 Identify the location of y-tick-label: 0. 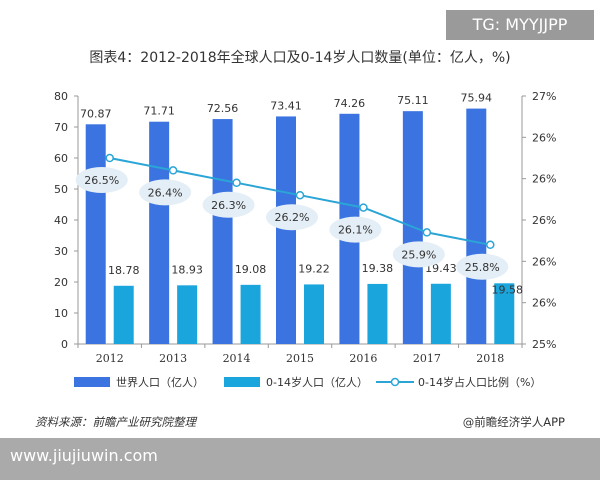
(64, 344).